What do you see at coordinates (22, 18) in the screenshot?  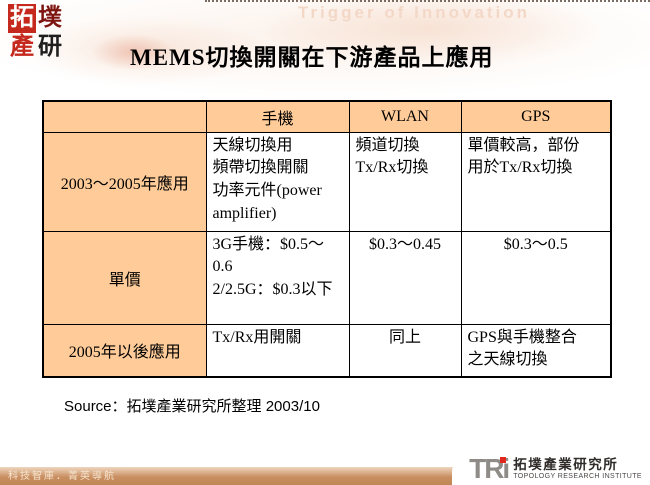 I see `seal-char: 拓` at bounding box center [22, 18].